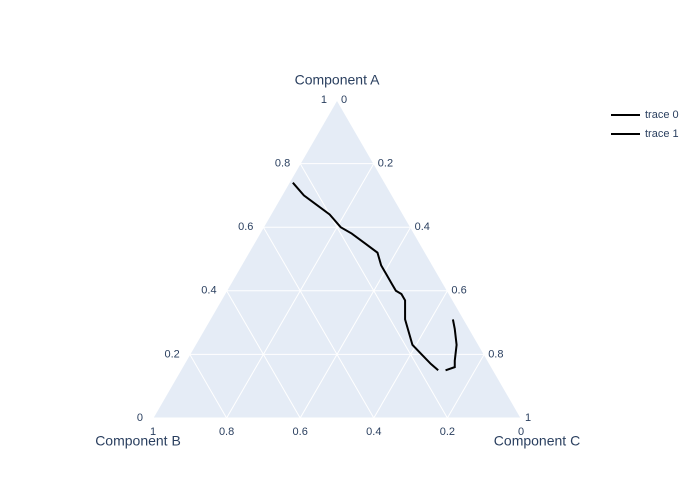 The height and width of the screenshot is (500, 700). Describe the element at coordinates (282, 164) in the screenshot. I see `a-tick-label: 0.8` at that location.